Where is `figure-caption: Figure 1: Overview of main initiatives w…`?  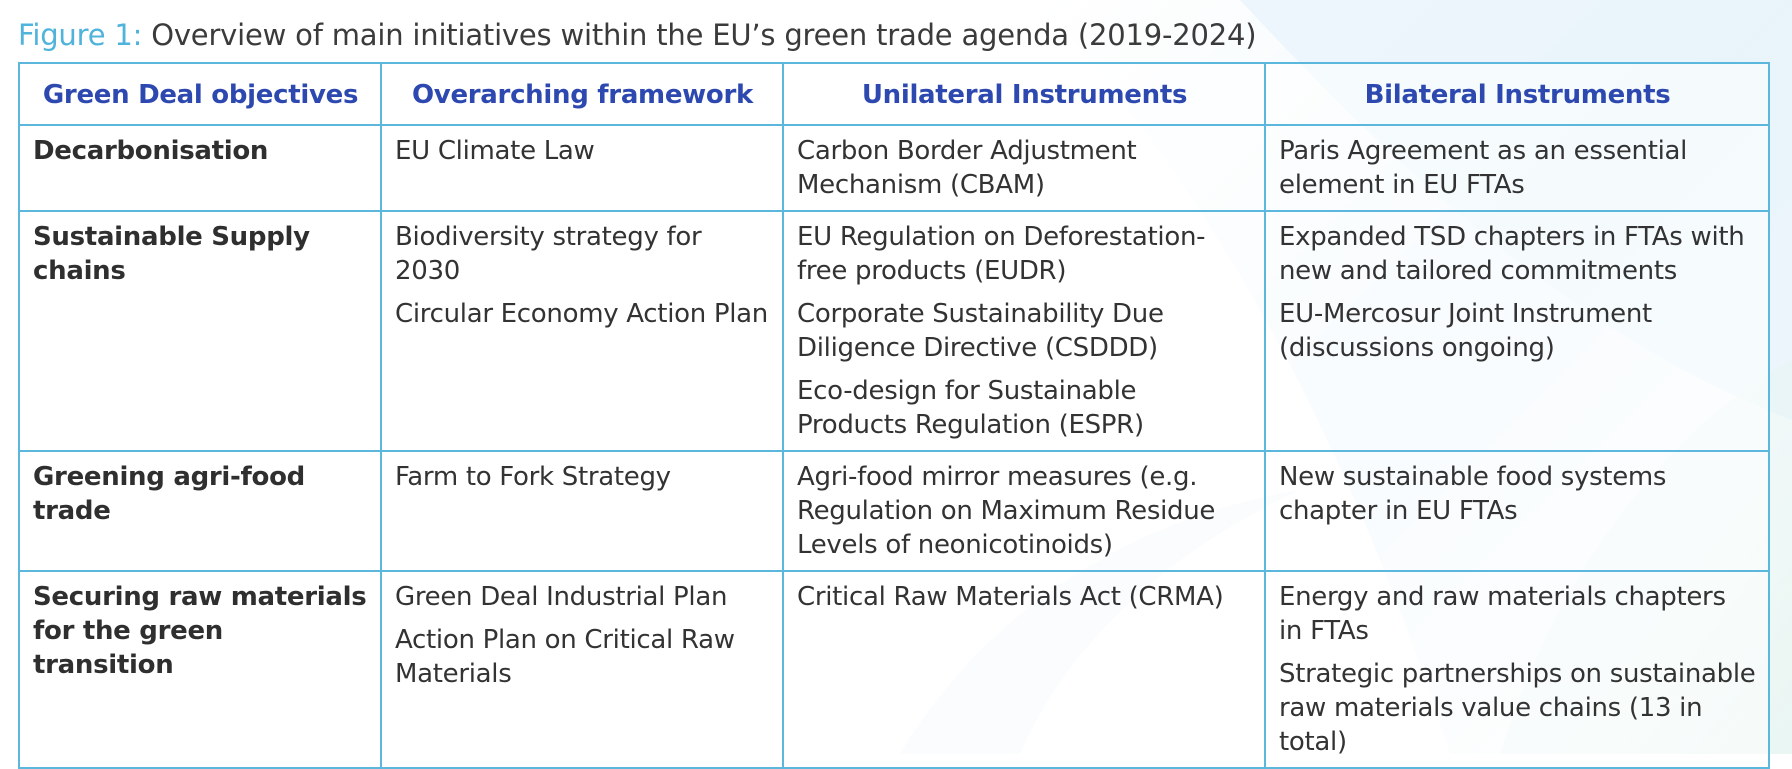
figure-caption: Figure 1: Overview of main initiatives w… is located at coordinates (637, 35).